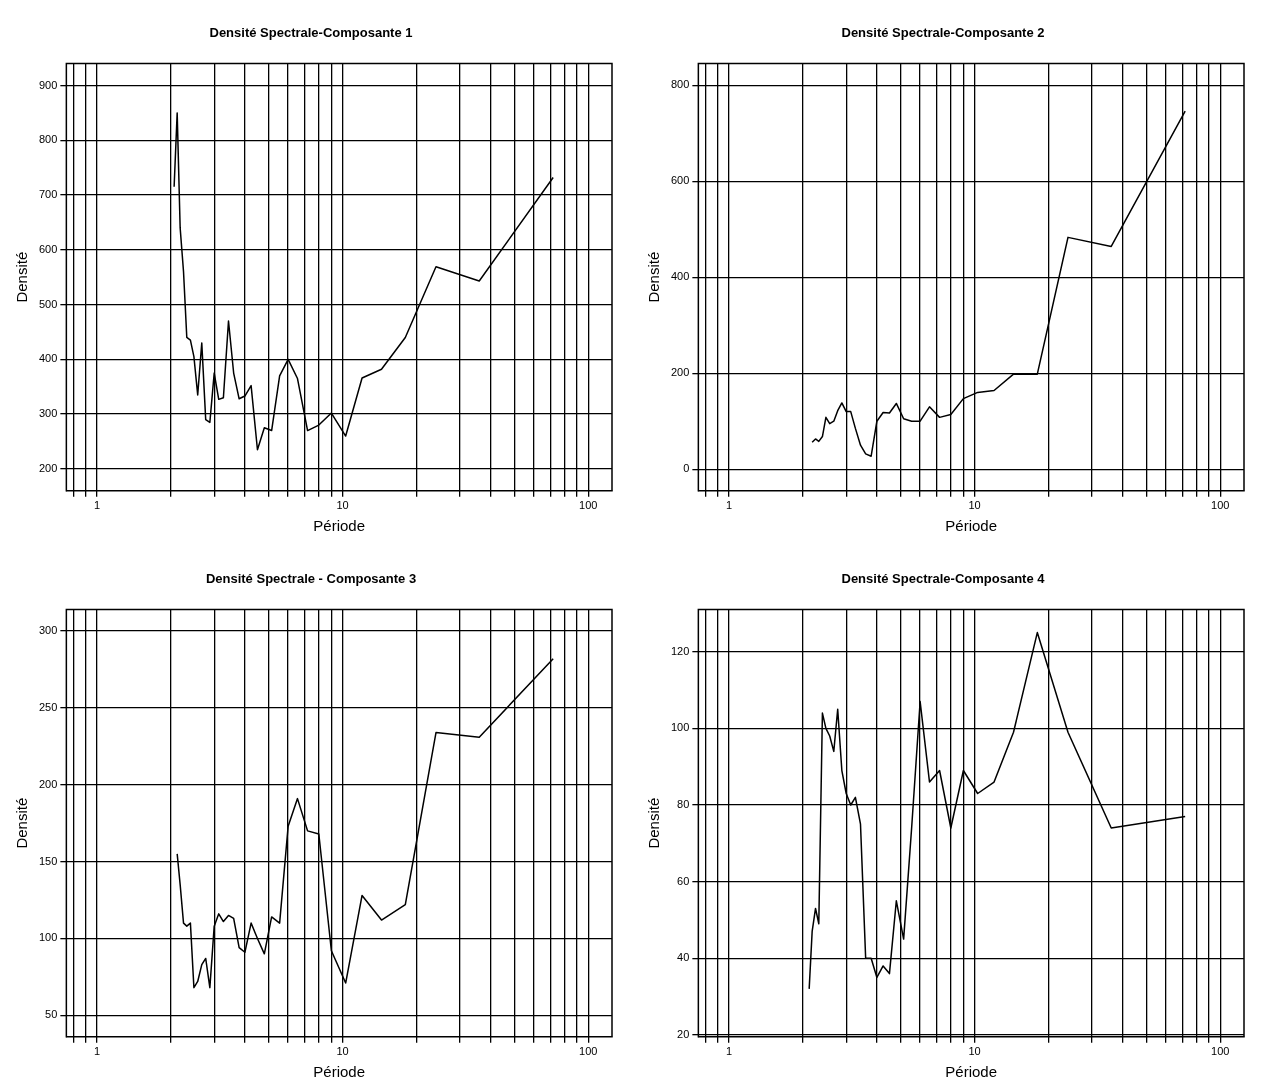 Image resolution: width=1264 pixels, height=1092 pixels. What do you see at coordinates (680, 650) in the screenshot?
I see `y-tick-label: 120` at bounding box center [680, 650].